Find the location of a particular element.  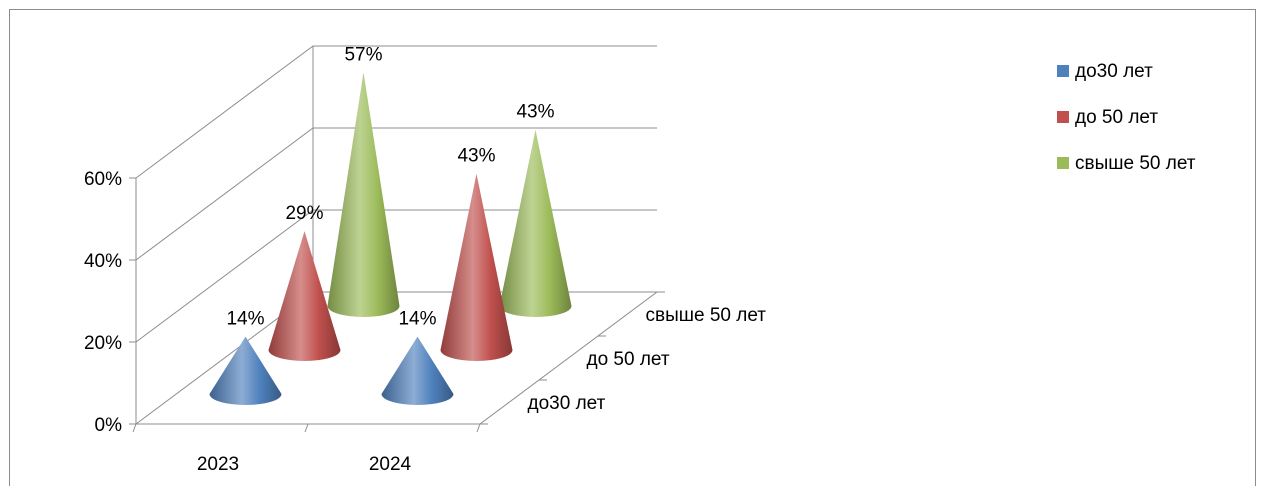

data-label: 29% is located at coordinates (304, 213).